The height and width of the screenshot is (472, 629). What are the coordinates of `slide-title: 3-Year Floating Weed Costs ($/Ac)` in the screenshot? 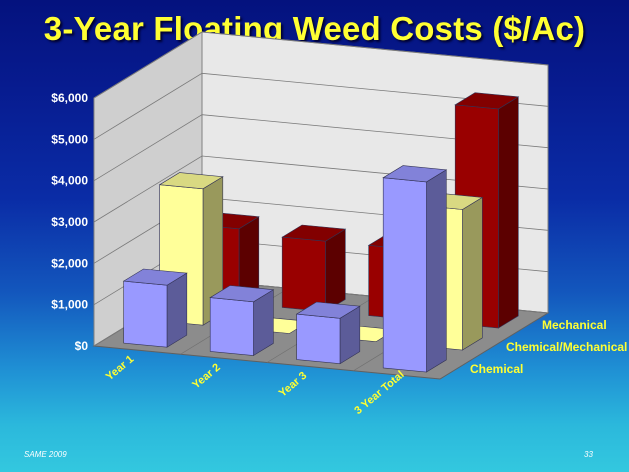 It's located at (314, 28).